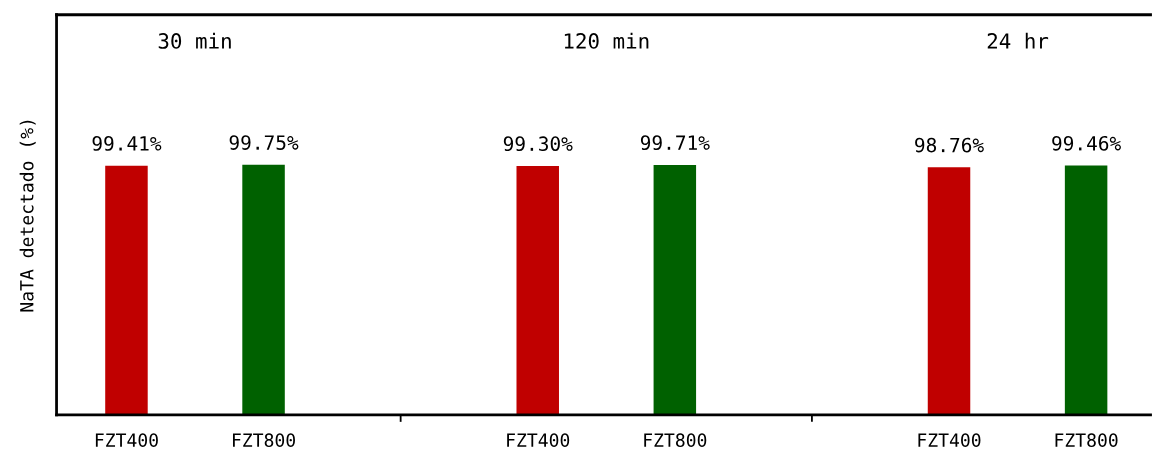  I want to click on data-label: 99.71%, so click(675, 143).